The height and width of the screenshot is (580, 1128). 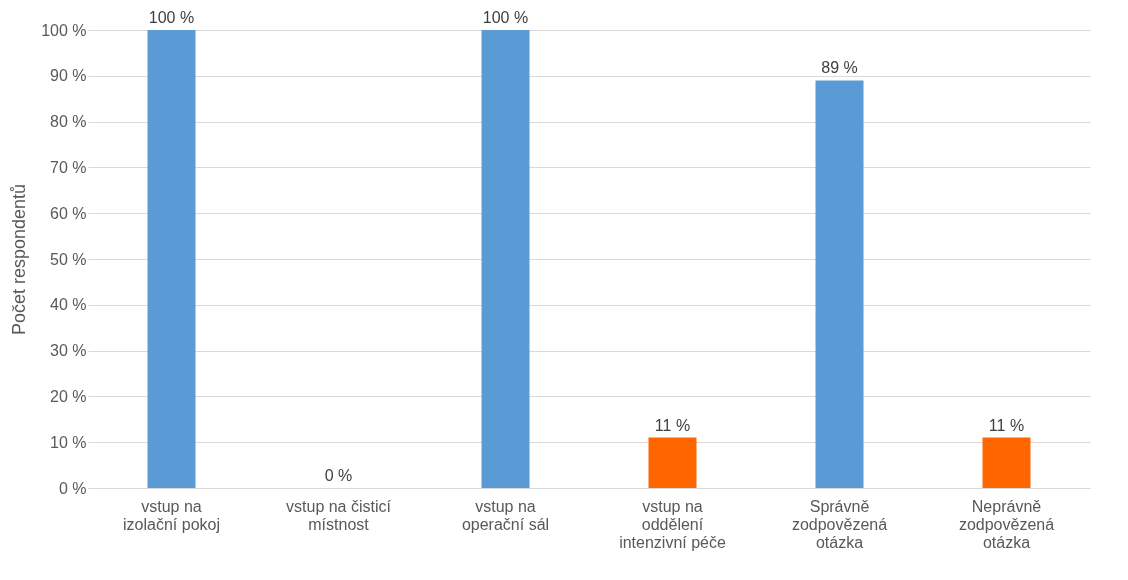 What do you see at coordinates (68, 167) in the screenshot?
I see `y-tick-label: 70 %` at bounding box center [68, 167].